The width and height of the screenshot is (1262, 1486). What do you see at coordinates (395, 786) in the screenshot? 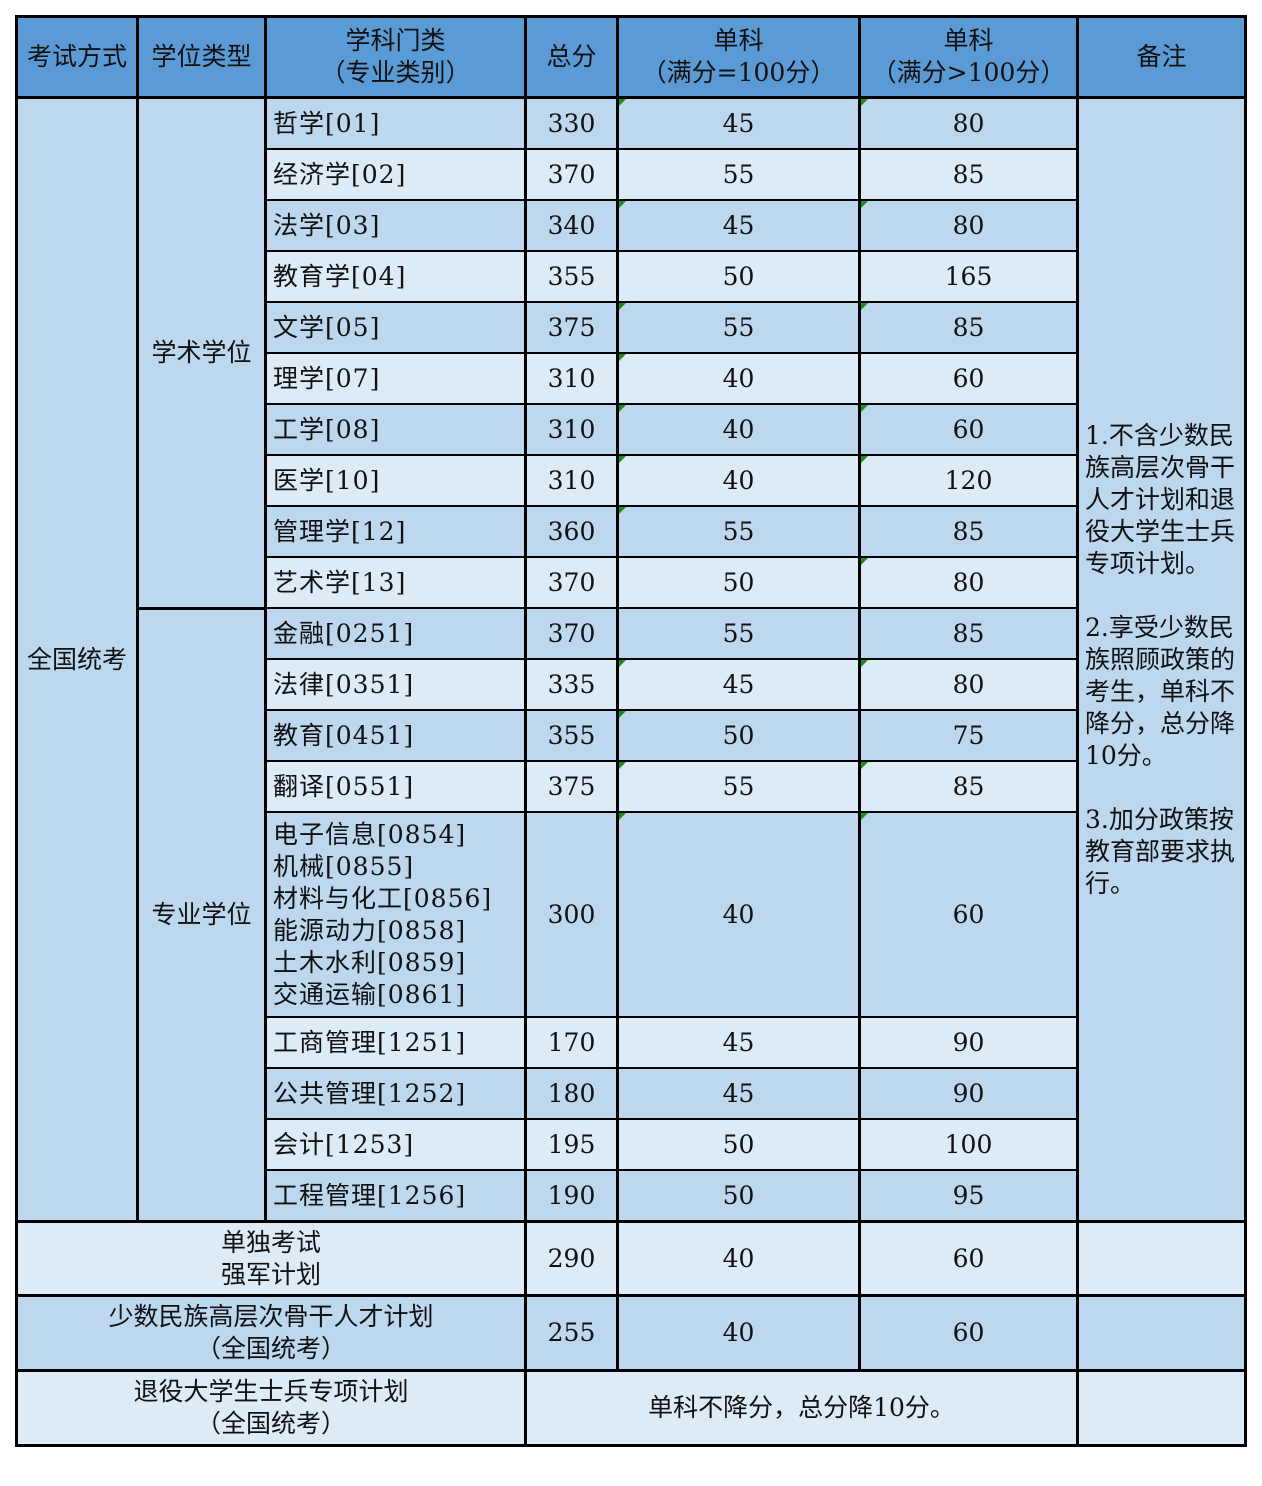
I see `subject-cell: 翻译[0551]` at bounding box center [395, 786].